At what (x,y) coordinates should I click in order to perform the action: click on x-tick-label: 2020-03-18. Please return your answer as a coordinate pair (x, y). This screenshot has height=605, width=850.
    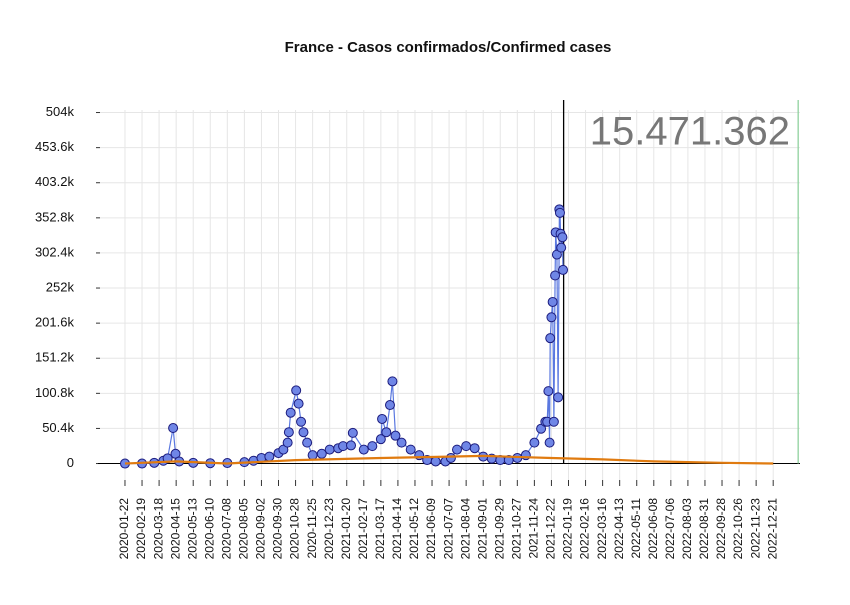
    Looking at the image, I should click on (158, 529).